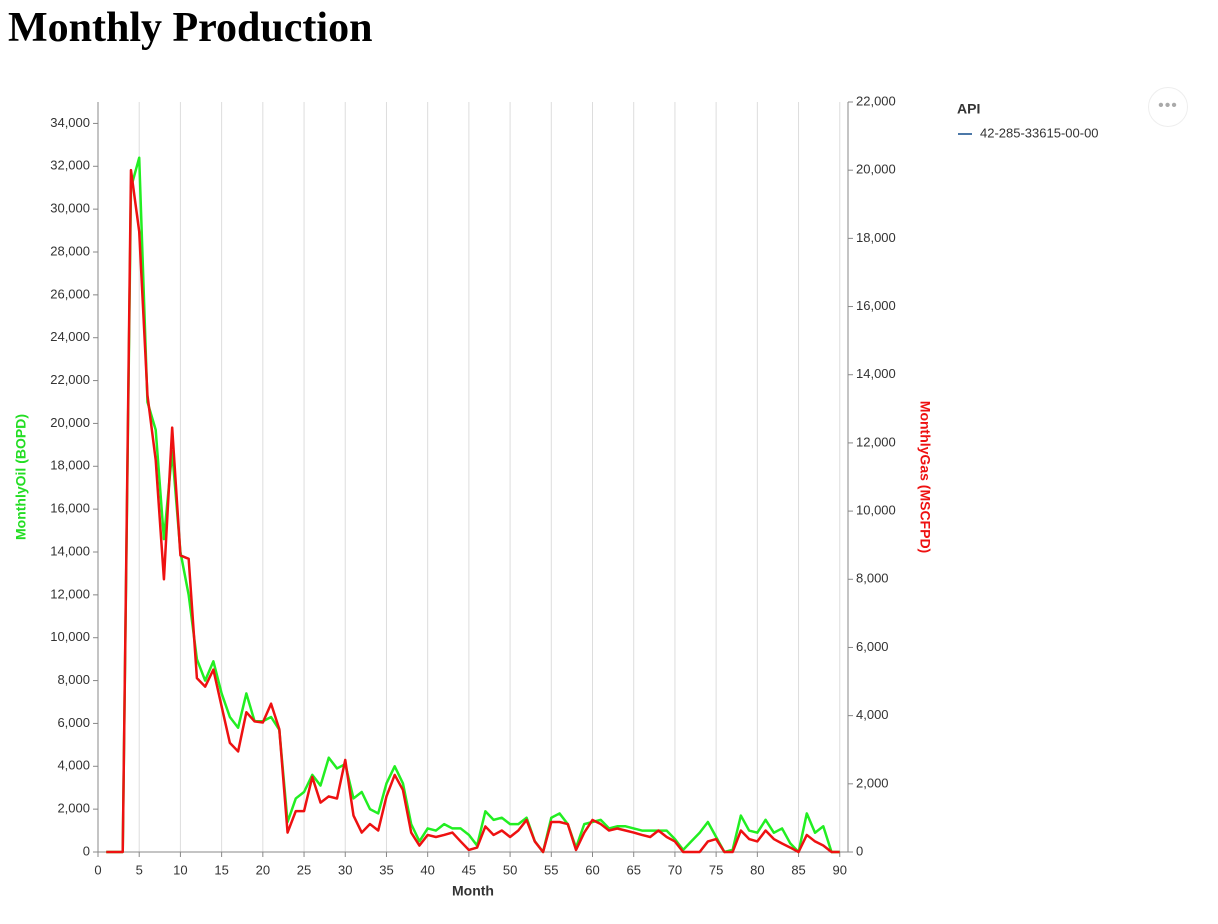 This screenshot has height=924, width=1218. Describe the element at coordinates (872, 646) in the screenshot. I see `y2-tick-label: 6,000` at that location.